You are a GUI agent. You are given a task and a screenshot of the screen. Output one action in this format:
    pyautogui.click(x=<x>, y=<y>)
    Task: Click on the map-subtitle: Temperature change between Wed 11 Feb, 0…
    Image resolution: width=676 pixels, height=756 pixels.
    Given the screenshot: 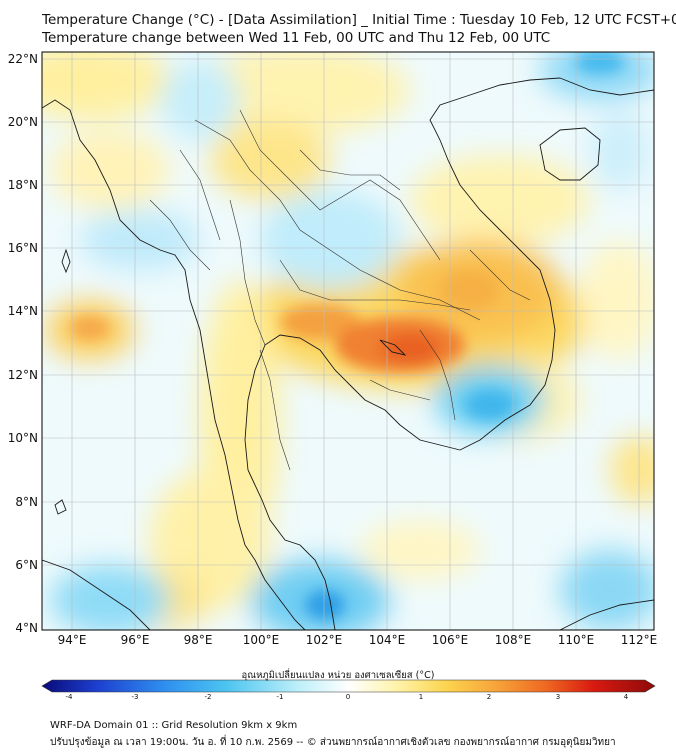 What is the action you would take?
    pyautogui.click(x=296, y=38)
    